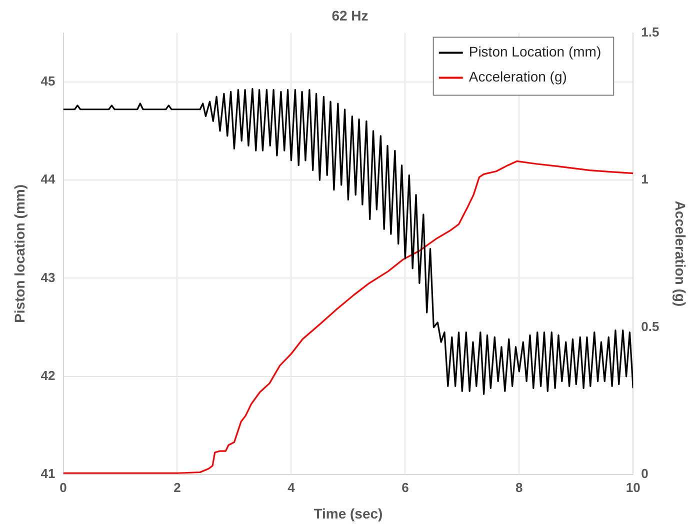 This screenshot has height=531, width=700. Describe the element at coordinates (19, 253) in the screenshot. I see `y-axis-title: Piston location (mm)` at that location.